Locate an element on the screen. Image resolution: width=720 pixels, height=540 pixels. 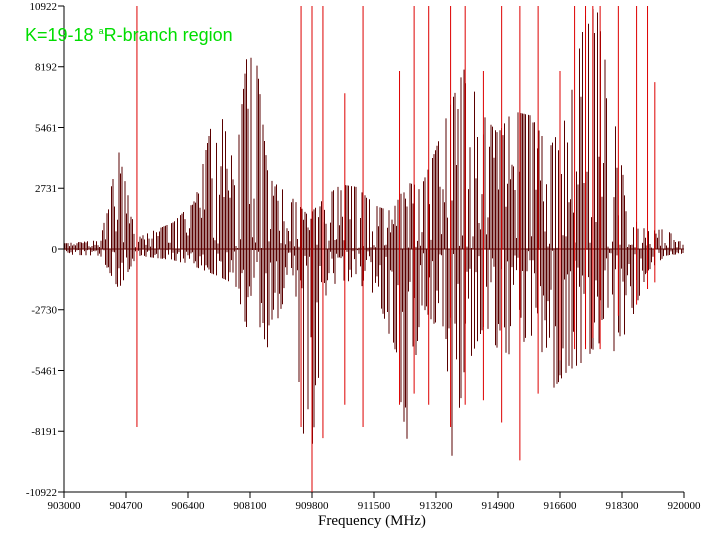
y-tick-label: -2730 is located at coordinates (44, 311).